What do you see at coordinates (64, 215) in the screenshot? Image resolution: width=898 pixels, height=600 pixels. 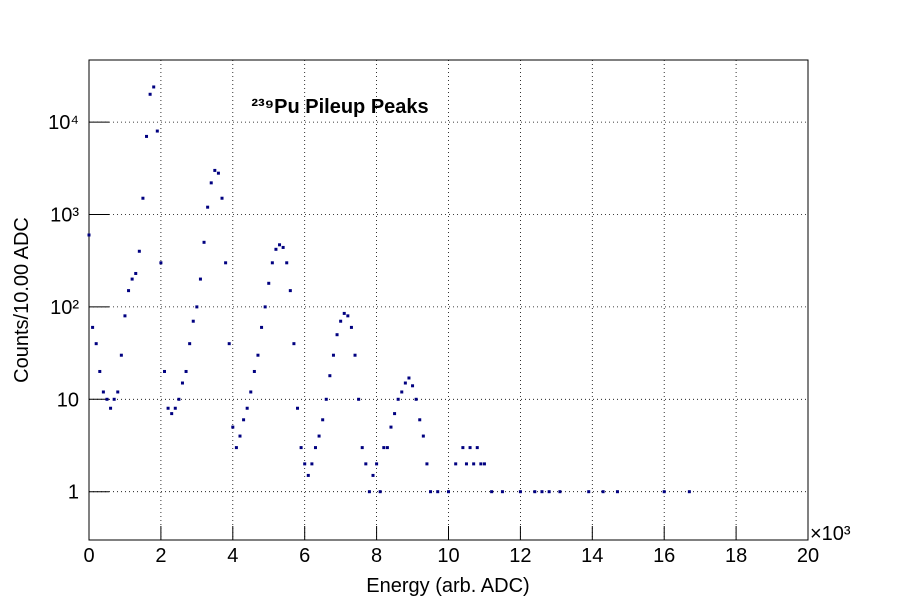 I see `y-tick-label: 10³` at bounding box center [64, 215].